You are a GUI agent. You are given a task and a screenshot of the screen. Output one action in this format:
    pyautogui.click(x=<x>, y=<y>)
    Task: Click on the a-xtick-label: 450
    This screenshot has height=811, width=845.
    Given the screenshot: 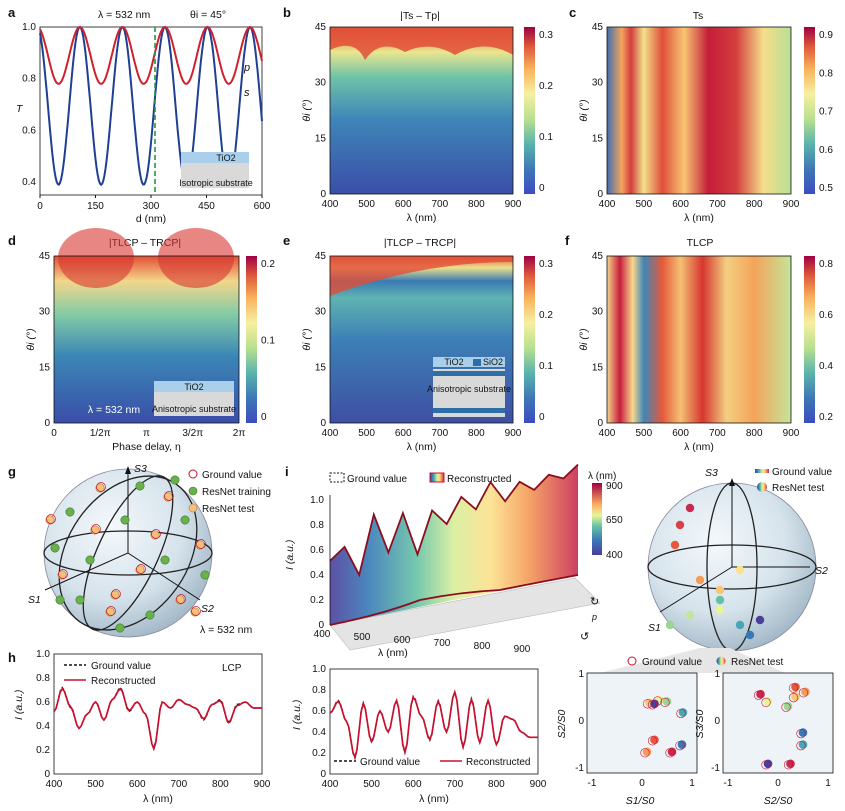 What is the action you would take?
    pyautogui.click(x=206, y=206)
    